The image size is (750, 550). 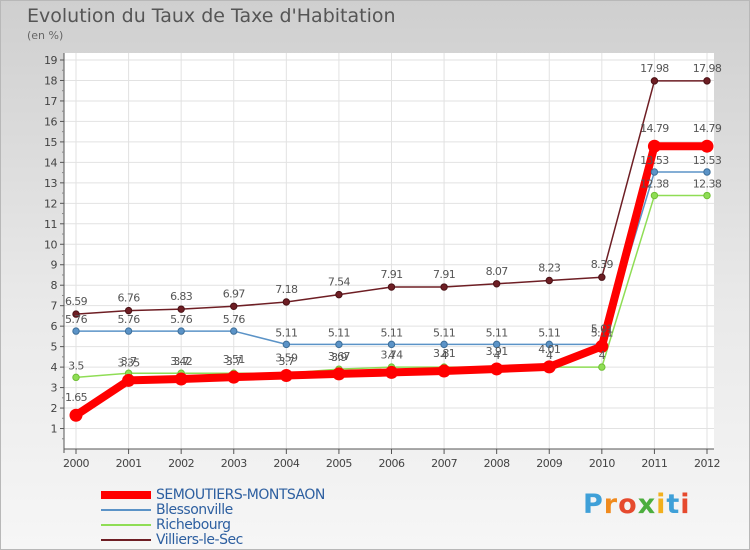 I want to click on y-tick-label: 8, so click(x=54, y=285).